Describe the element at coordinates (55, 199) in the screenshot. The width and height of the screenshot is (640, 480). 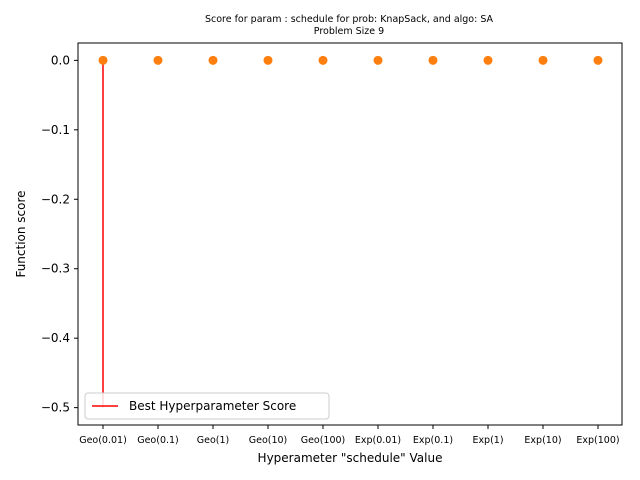
I see `y-tick-label: −0.2` at that location.